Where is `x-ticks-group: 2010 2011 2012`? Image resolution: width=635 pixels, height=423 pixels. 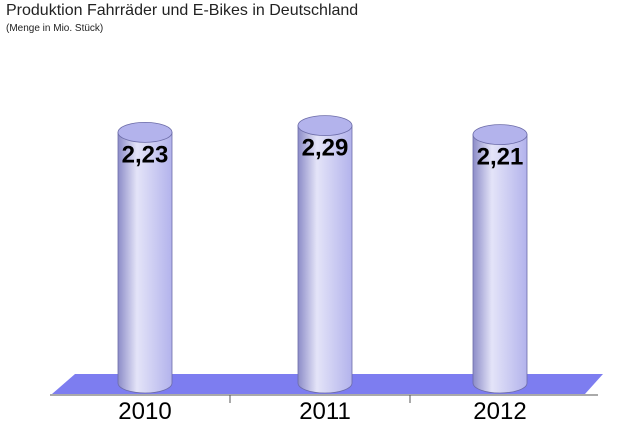 x-ticks-group: 2010 2011 2012 is located at coordinates (322, 409).